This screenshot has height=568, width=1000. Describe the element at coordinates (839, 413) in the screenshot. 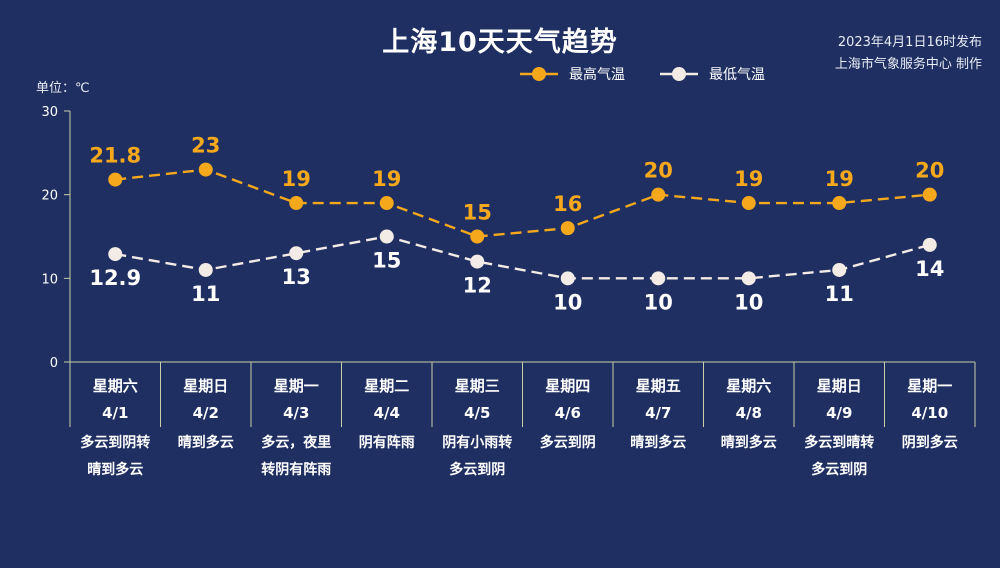

I see `date-label: 4/9` at that location.